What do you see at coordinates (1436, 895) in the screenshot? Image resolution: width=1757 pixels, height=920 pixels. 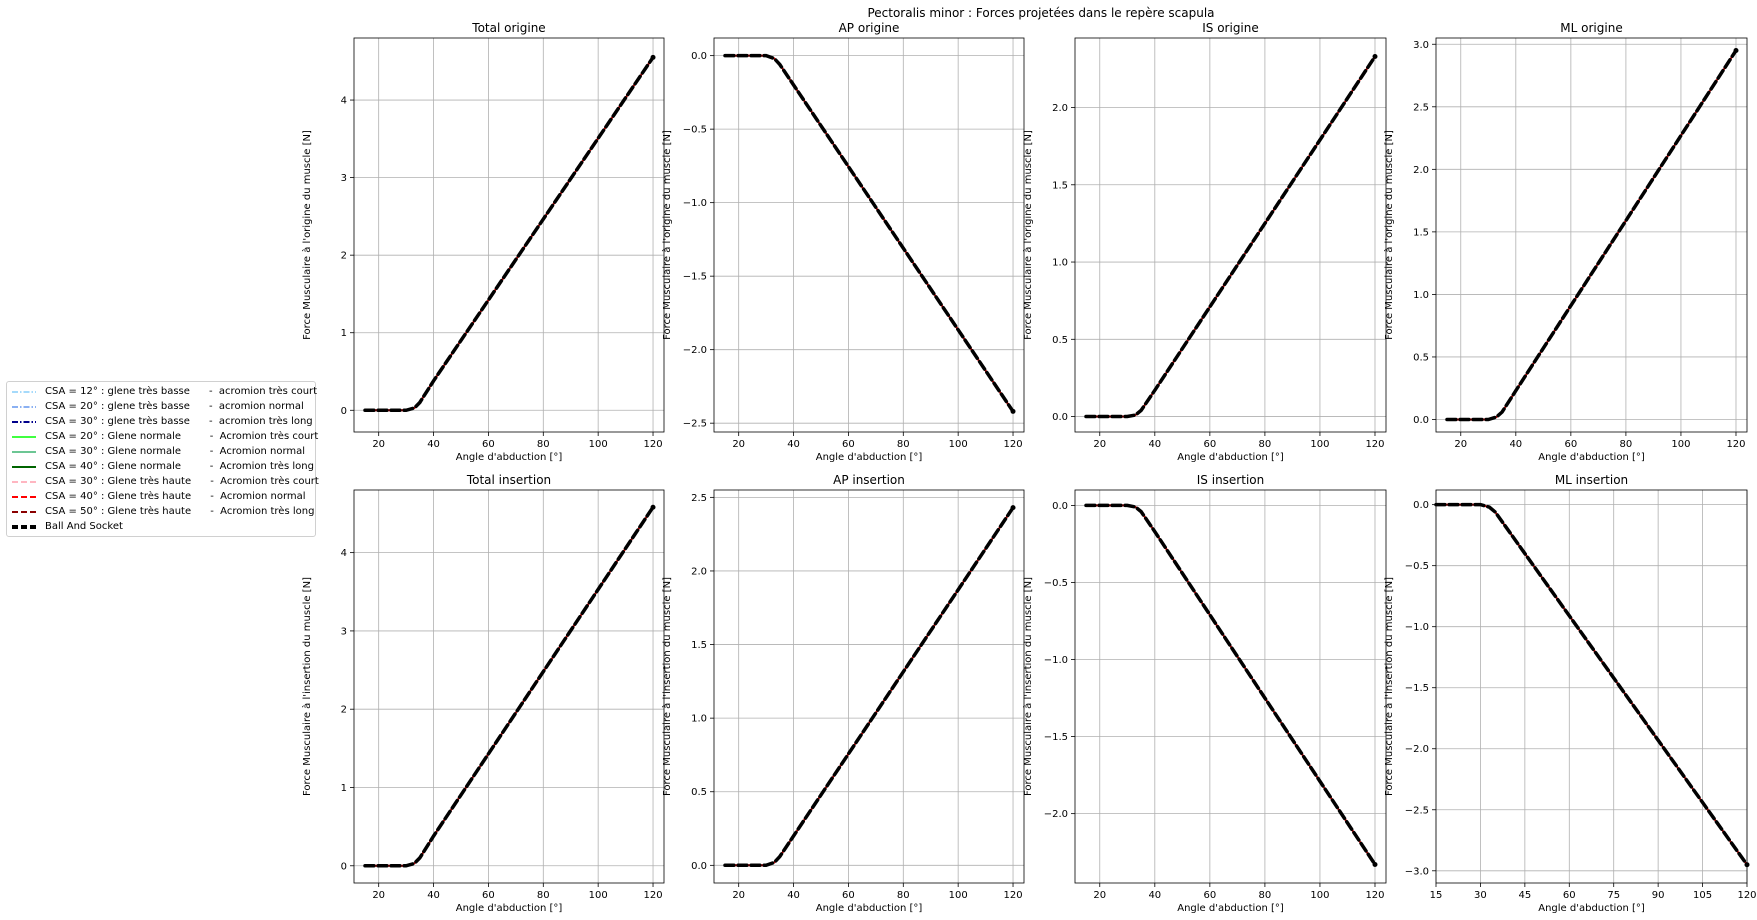 I see `x-tick-label: 15` at bounding box center [1436, 895].